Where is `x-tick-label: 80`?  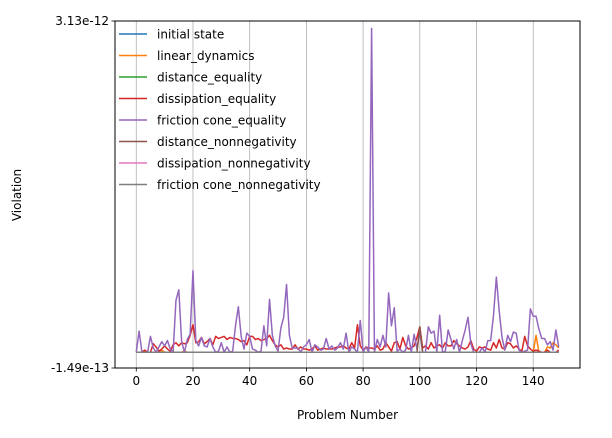
x-tick-label: 80 is located at coordinates (362, 381).